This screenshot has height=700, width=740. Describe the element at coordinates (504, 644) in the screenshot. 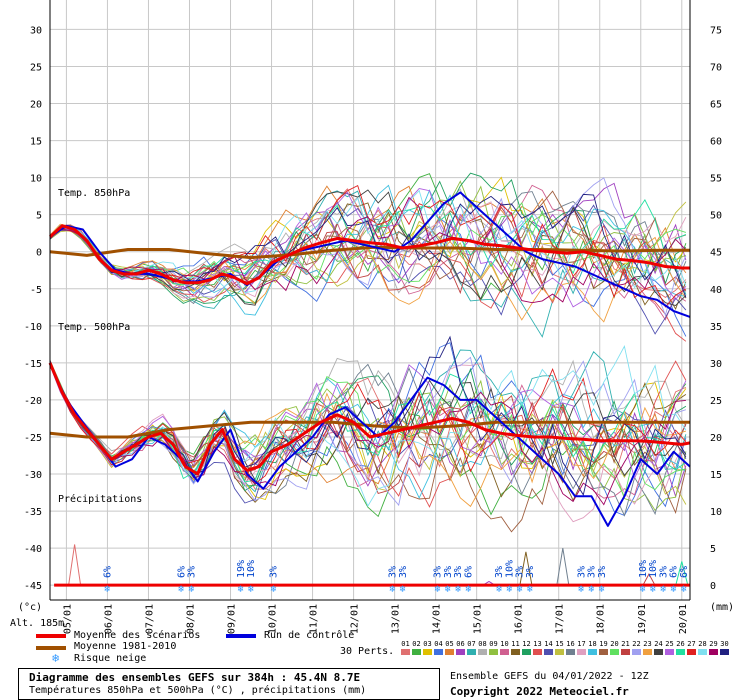

I see `pert-number: 10` at that location.